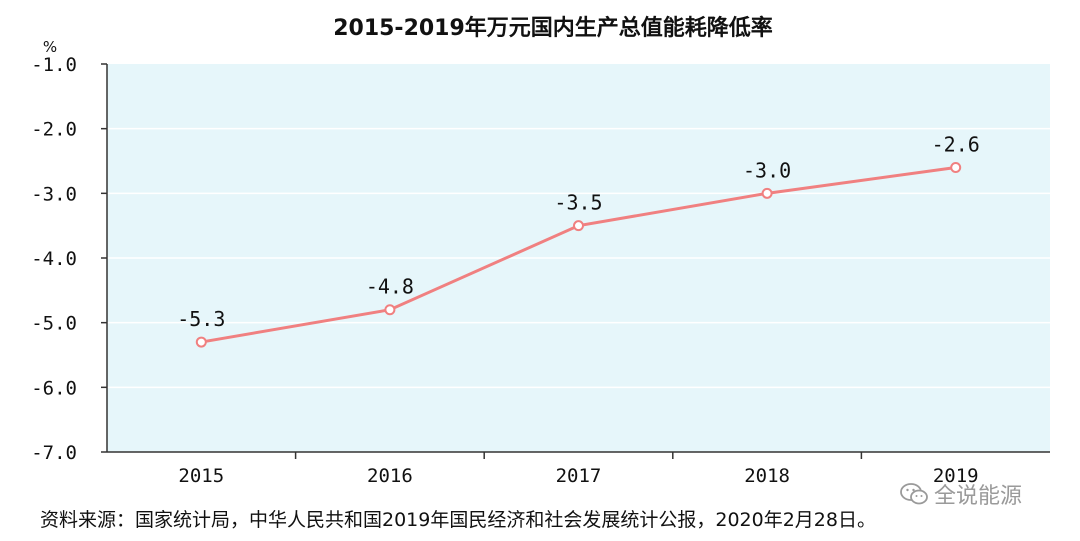 The image size is (1080, 541). I want to click on y-ticks: -1.0 -2.0 -3.0 -4.0 -5.0 -6.0 -7.0, so click(69, 259).